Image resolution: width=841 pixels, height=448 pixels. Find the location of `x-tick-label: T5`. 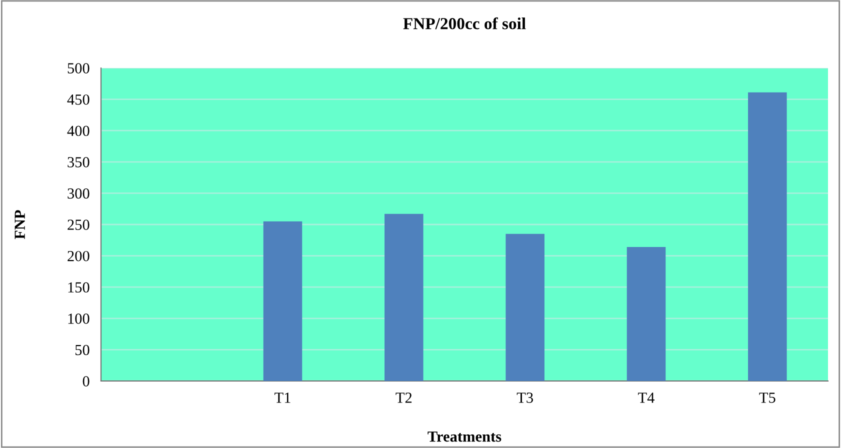

x-tick-label: T5 is located at coordinates (767, 397).